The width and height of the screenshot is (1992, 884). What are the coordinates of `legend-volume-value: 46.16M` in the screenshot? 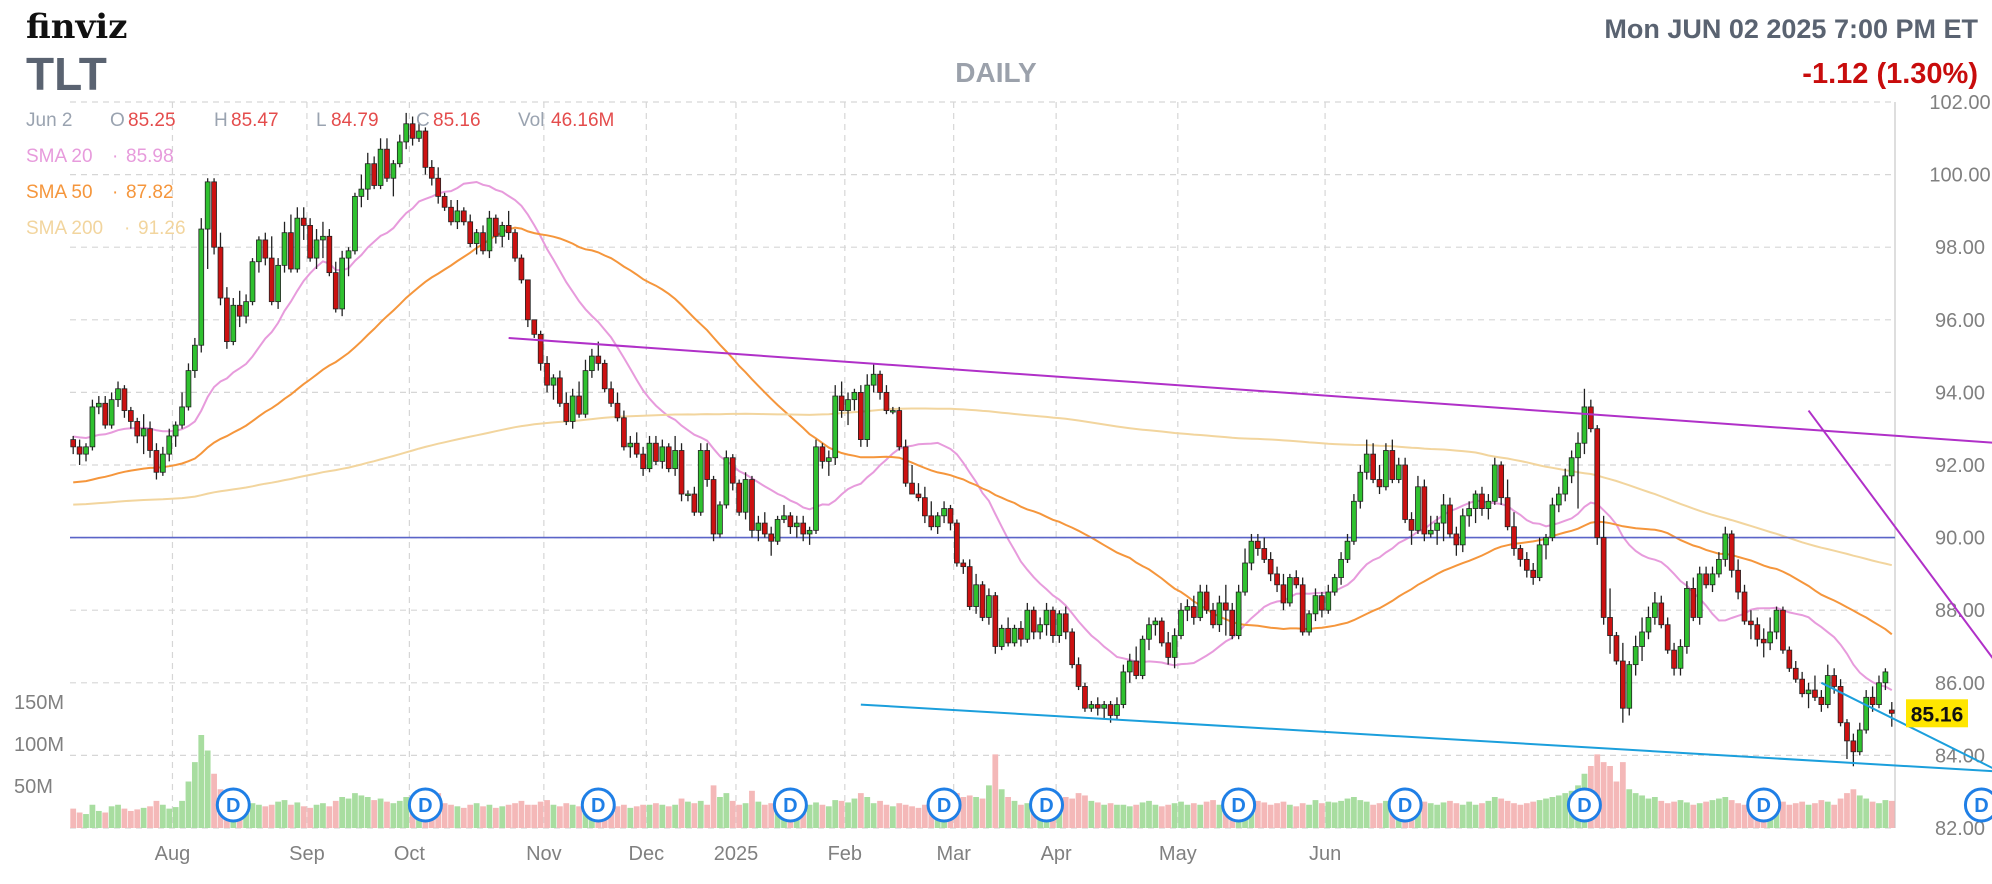 It's located at (582, 120).